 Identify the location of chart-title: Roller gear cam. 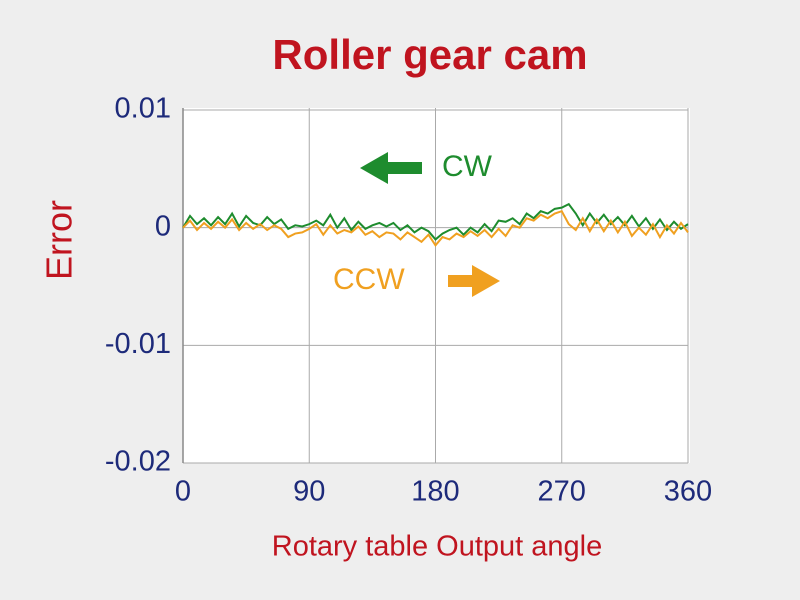
(429, 54).